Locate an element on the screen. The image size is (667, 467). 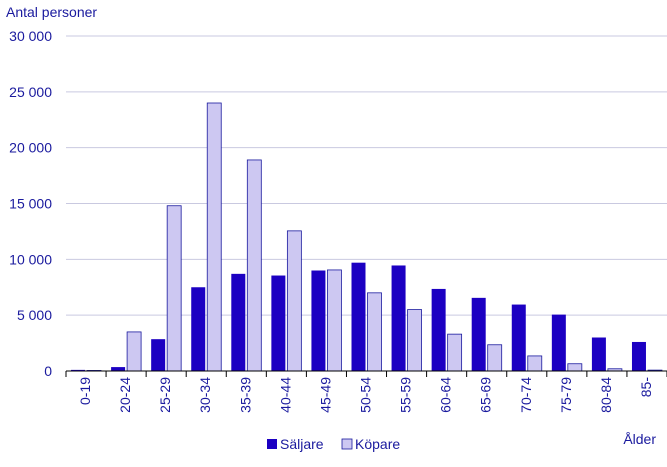
x-tick-label: 70-74 is located at coordinates (526, 395).